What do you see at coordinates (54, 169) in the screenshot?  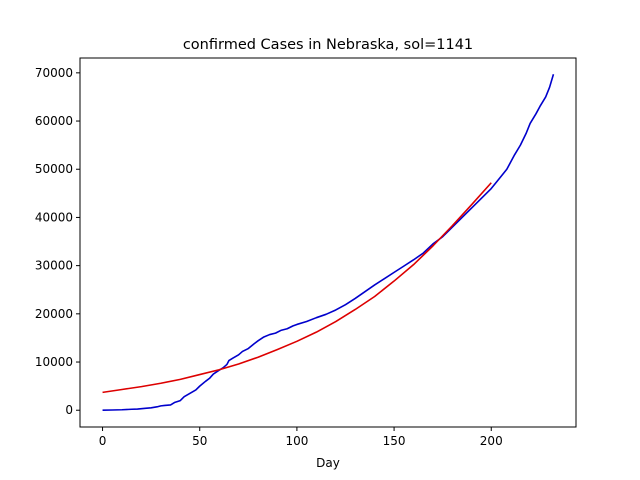 I see `y-tick-label: 50000` at bounding box center [54, 169].